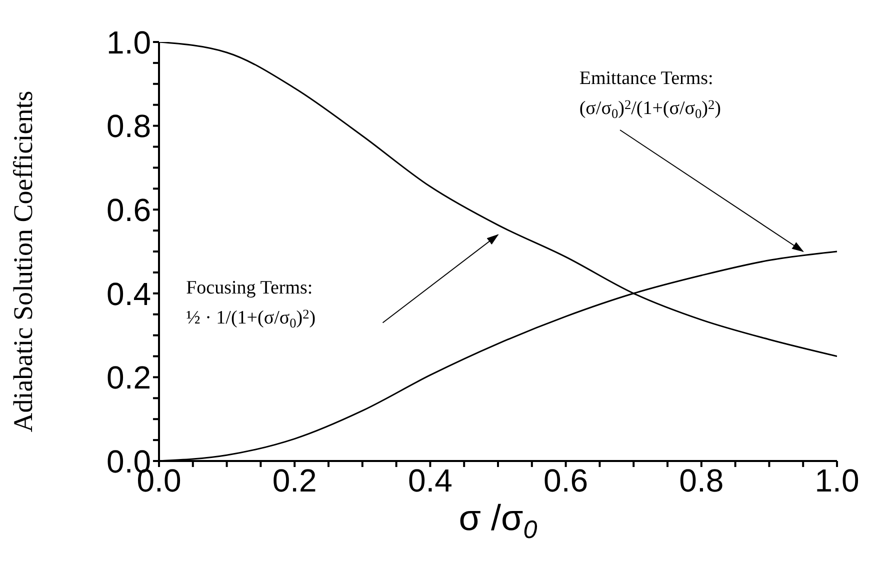 The image size is (873, 568). Describe the element at coordinates (23, 261) in the screenshot. I see `y-axis-title: Adiabatic Solution Coefficients` at that location.